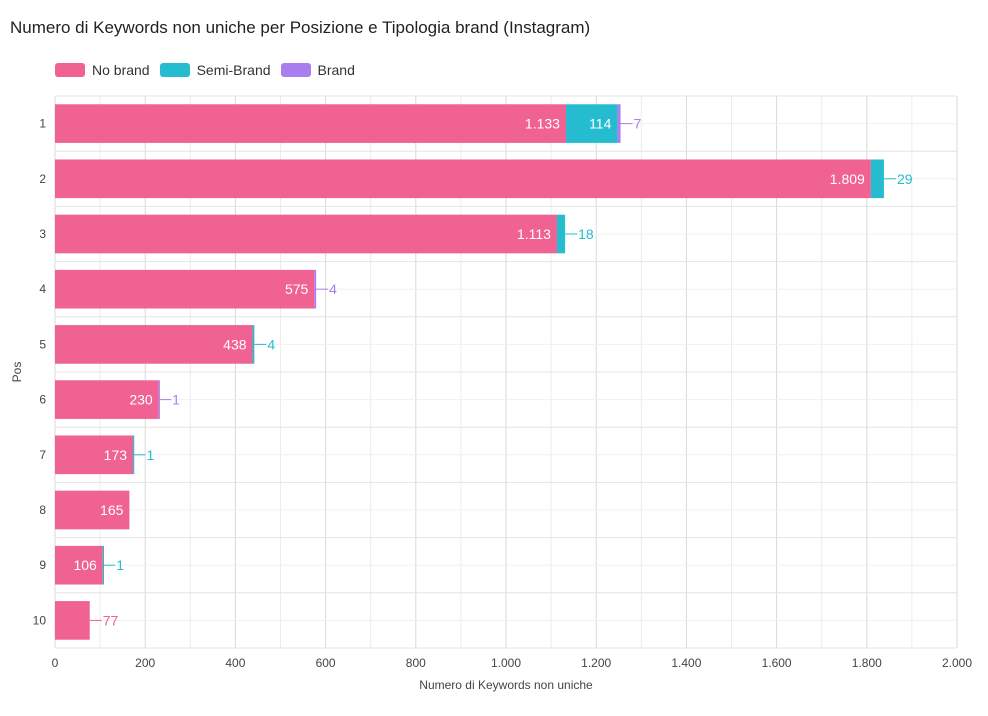  Describe the element at coordinates (233, 70) in the screenshot. I see `legend-label-semi-brand: Semi-Brand` at that location.